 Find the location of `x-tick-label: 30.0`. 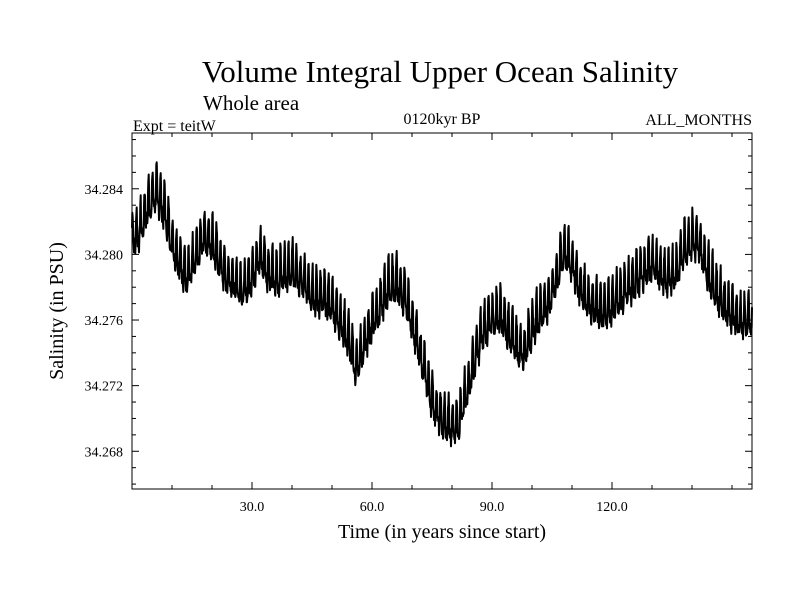

x-tick-label: 30.0 is located at coordinates (252, 507).